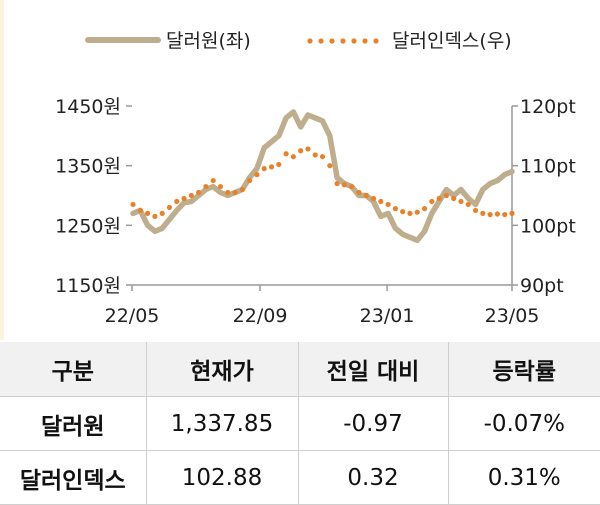  I want to click on x-tick-label: 23/05, so click(512, 316).